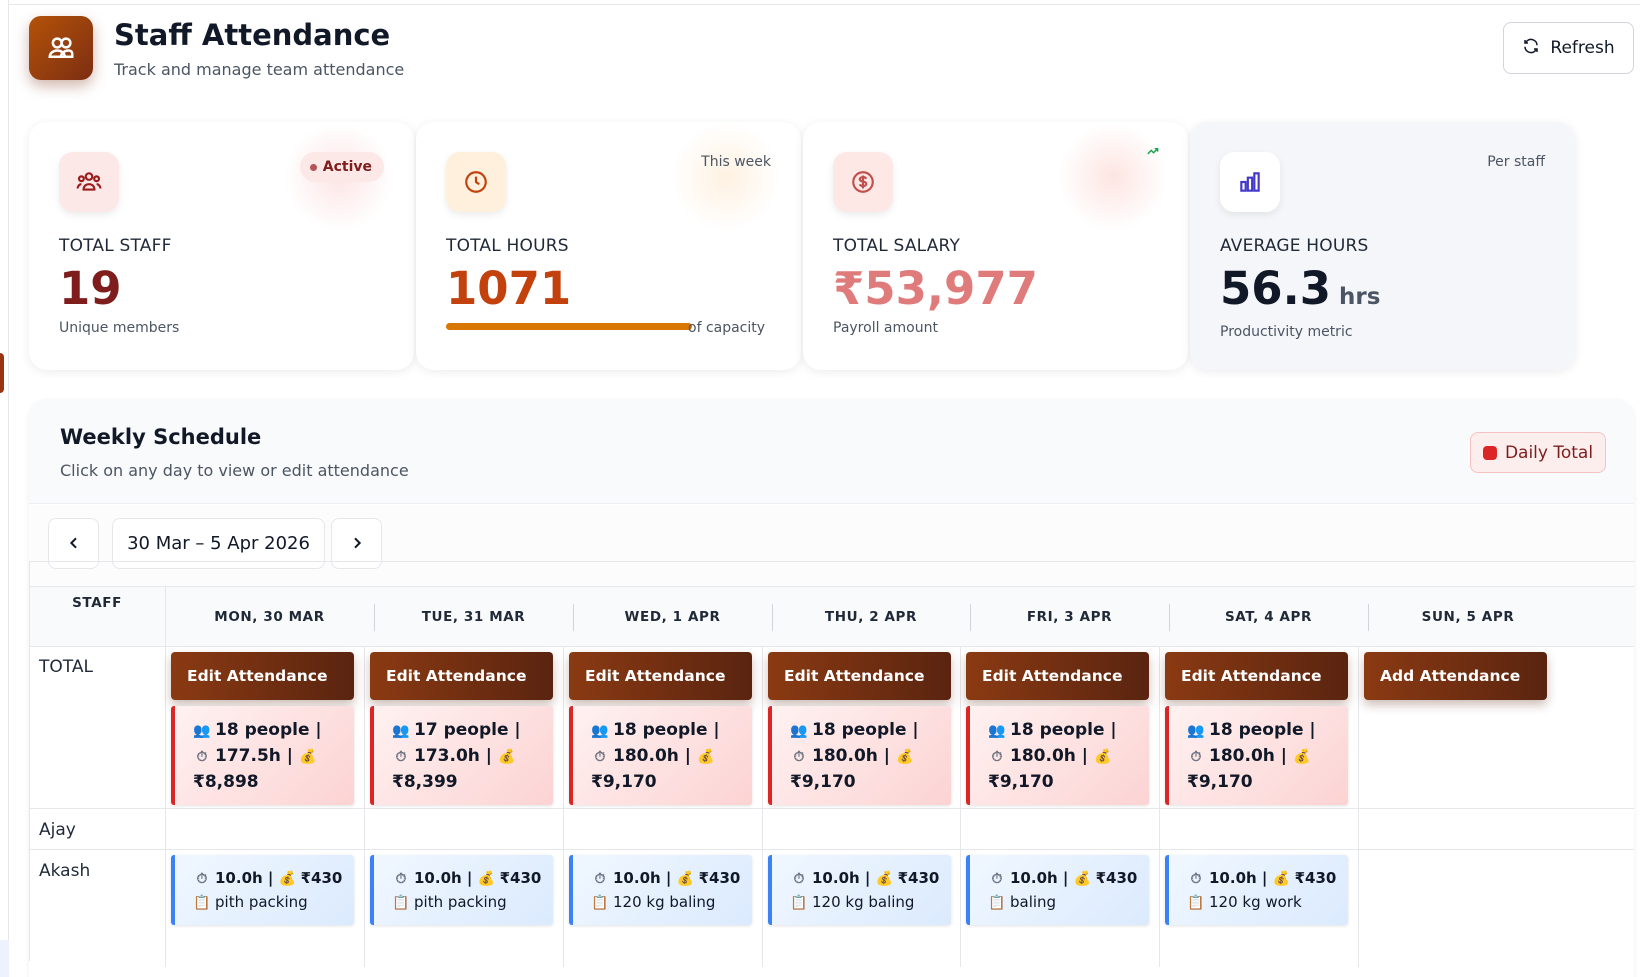 The image size is (1640, 977). What do you see at coordinates (824, 4) in the screenshot?
I see `top-divider` at bounding box center [824, 4].